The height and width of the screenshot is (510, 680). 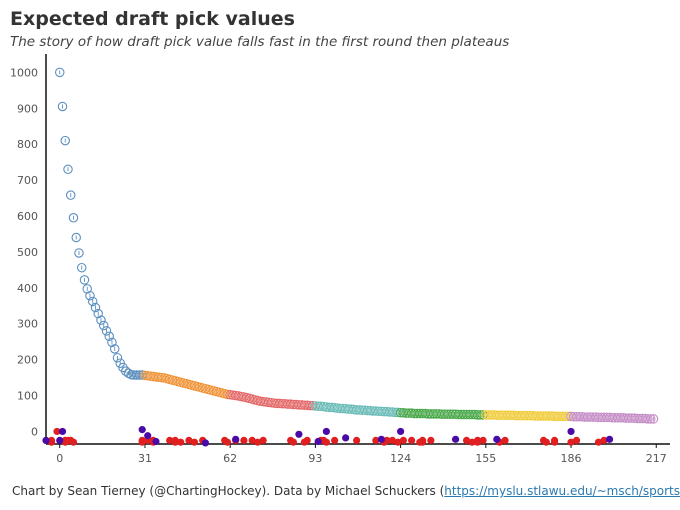 I want to click on x-tick-label: 124, so click(x=400, y=458).